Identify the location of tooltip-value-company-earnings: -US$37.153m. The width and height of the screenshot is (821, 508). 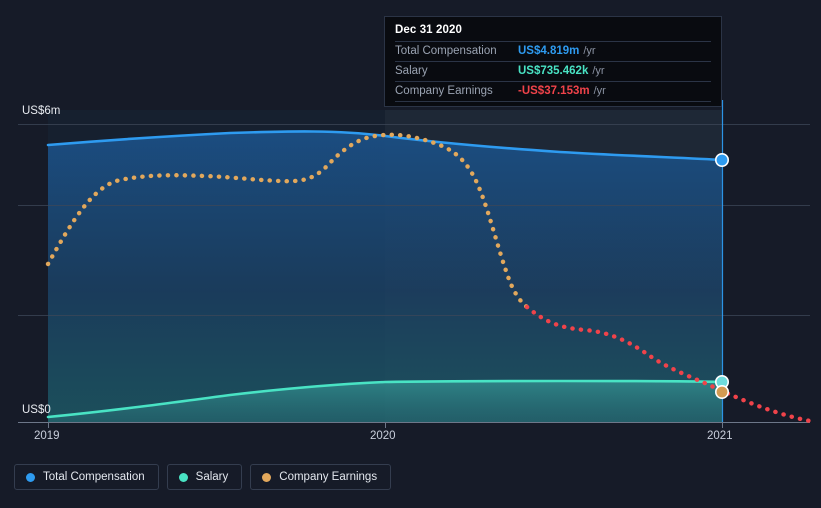
(554, 91).